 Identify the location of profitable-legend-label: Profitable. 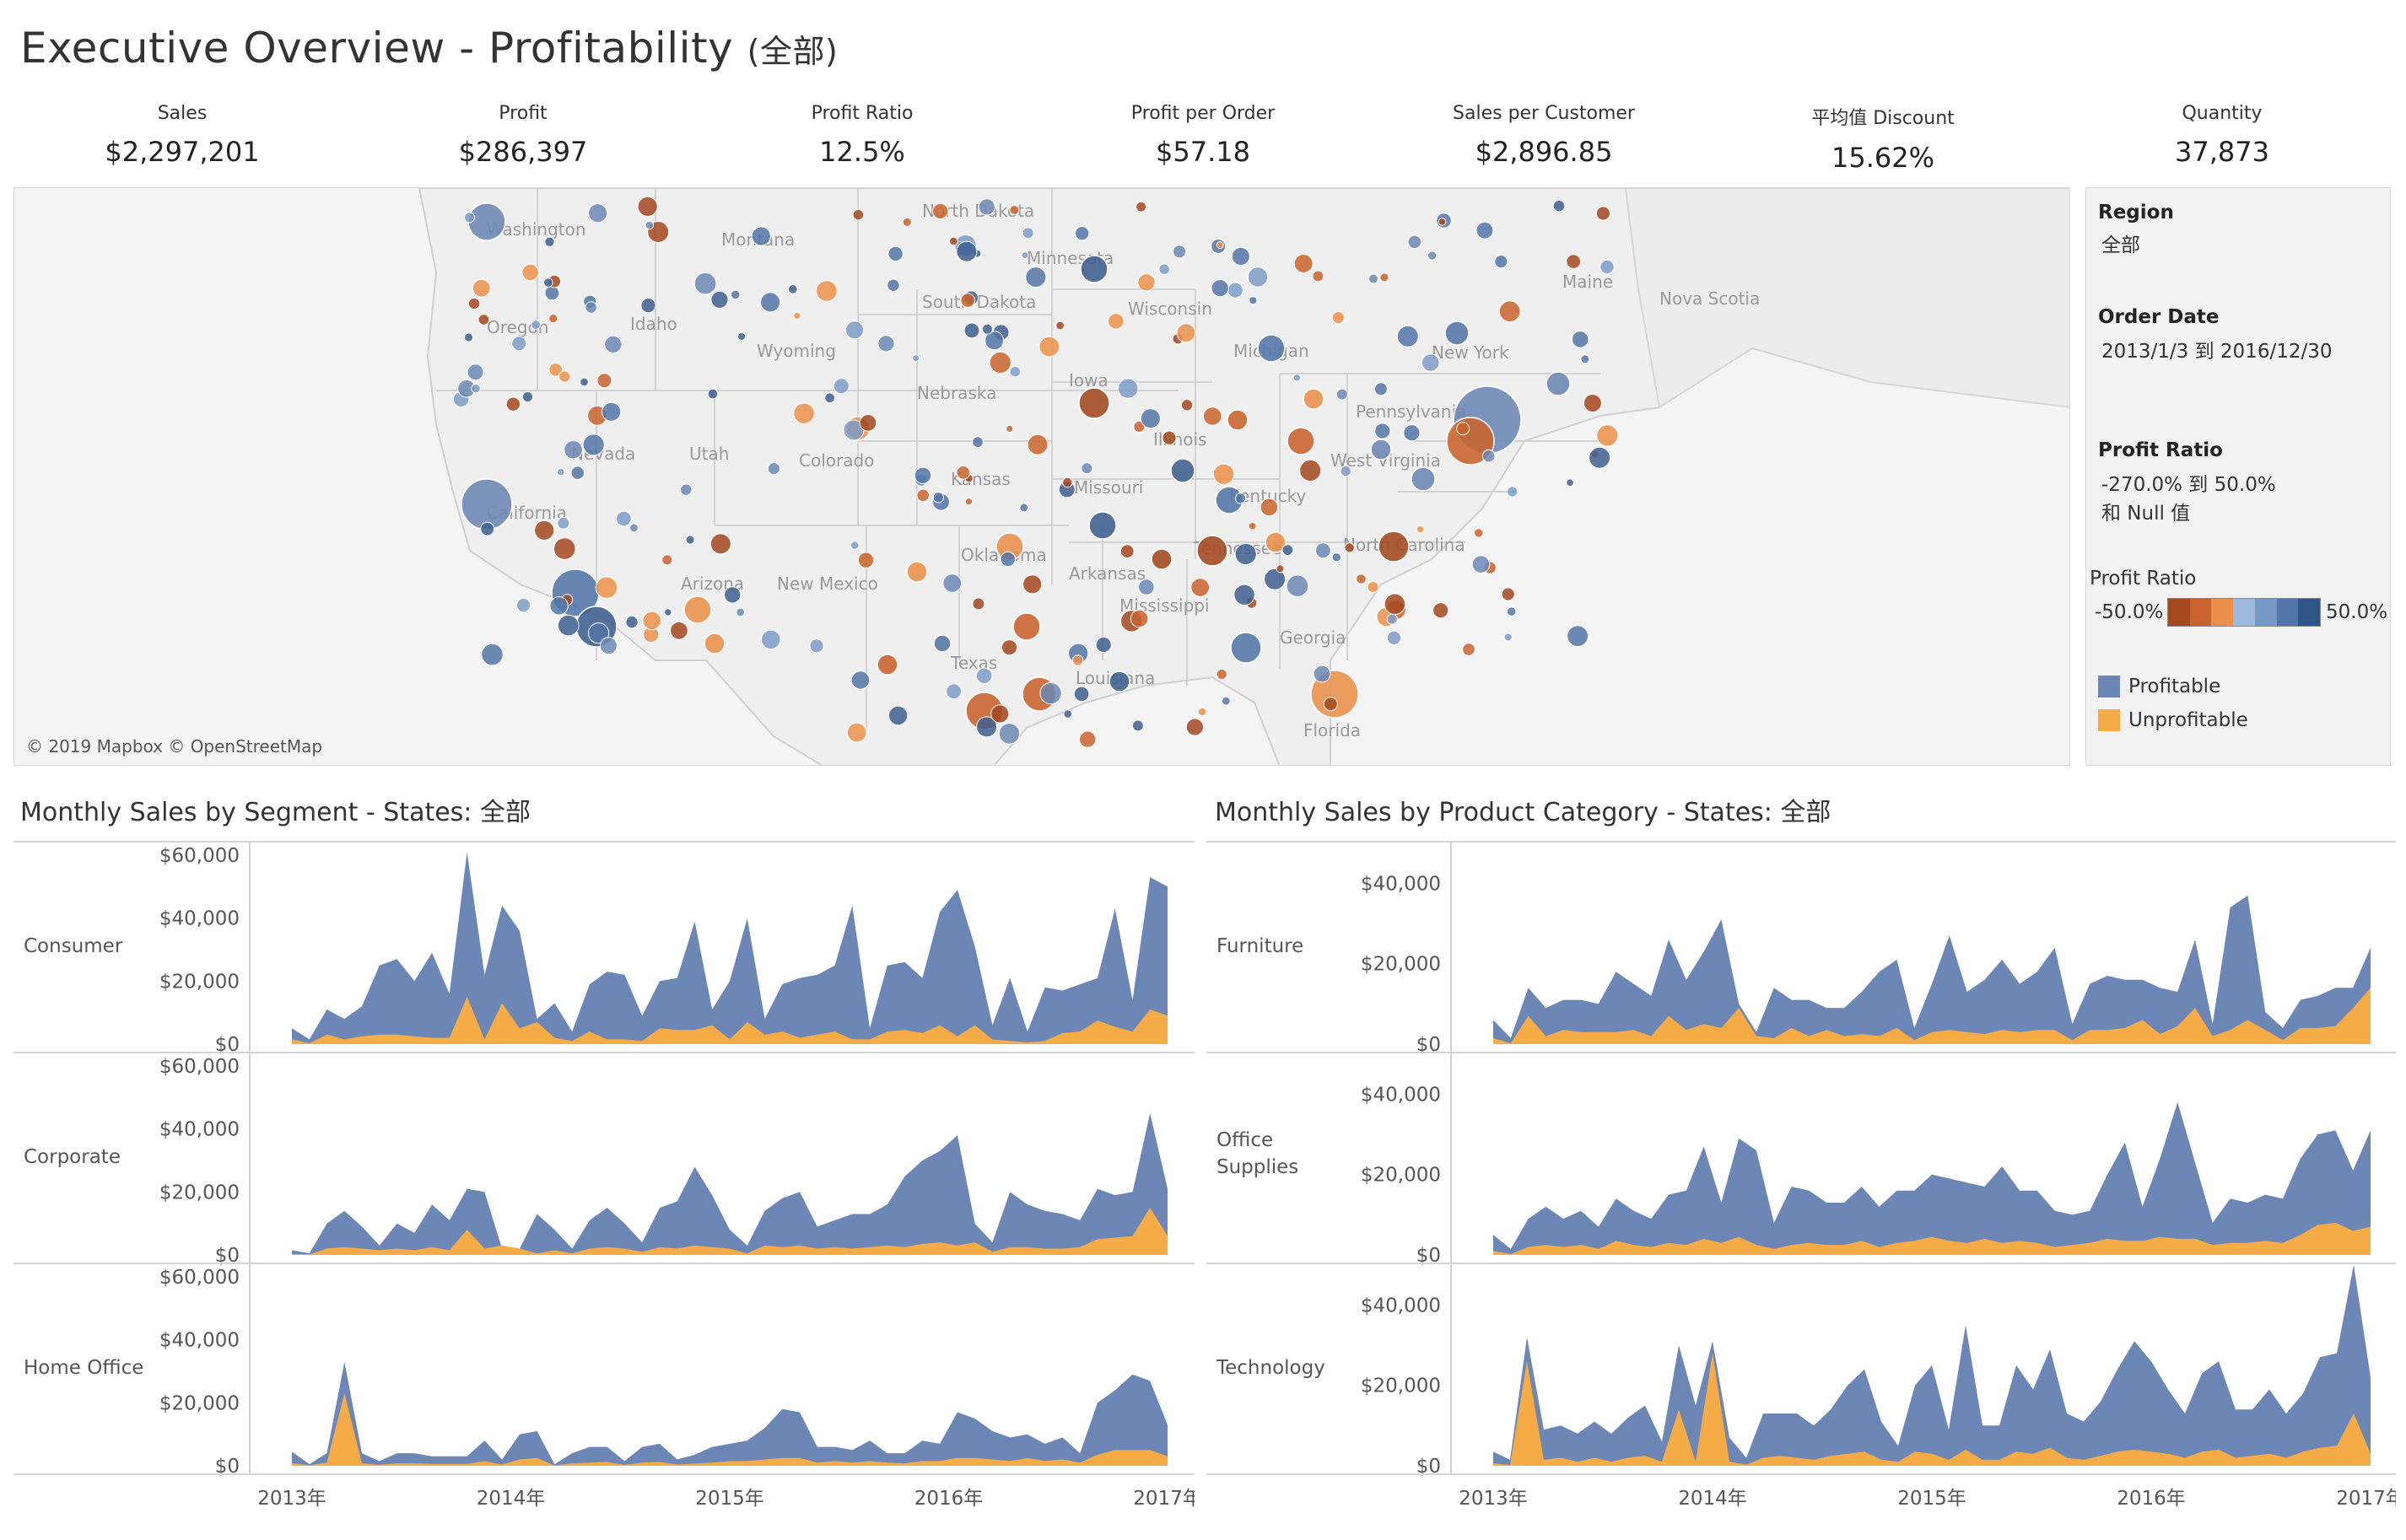
(2174, 686).